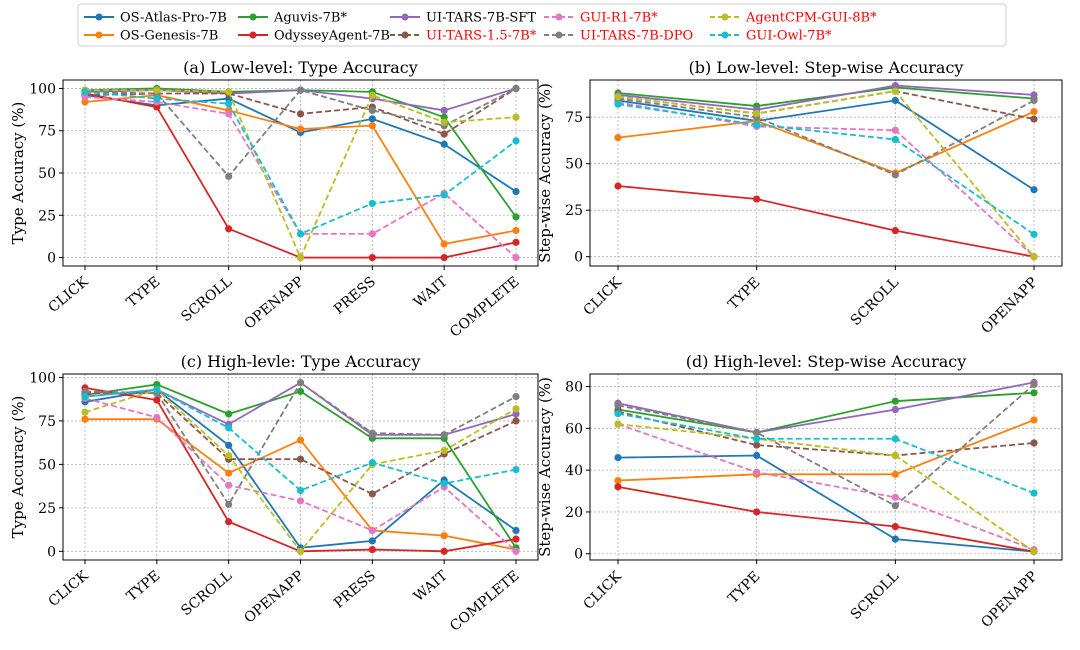  I want to click on legend-item-aguvis-7b: Aguvis-7B*, so click(292, 18).